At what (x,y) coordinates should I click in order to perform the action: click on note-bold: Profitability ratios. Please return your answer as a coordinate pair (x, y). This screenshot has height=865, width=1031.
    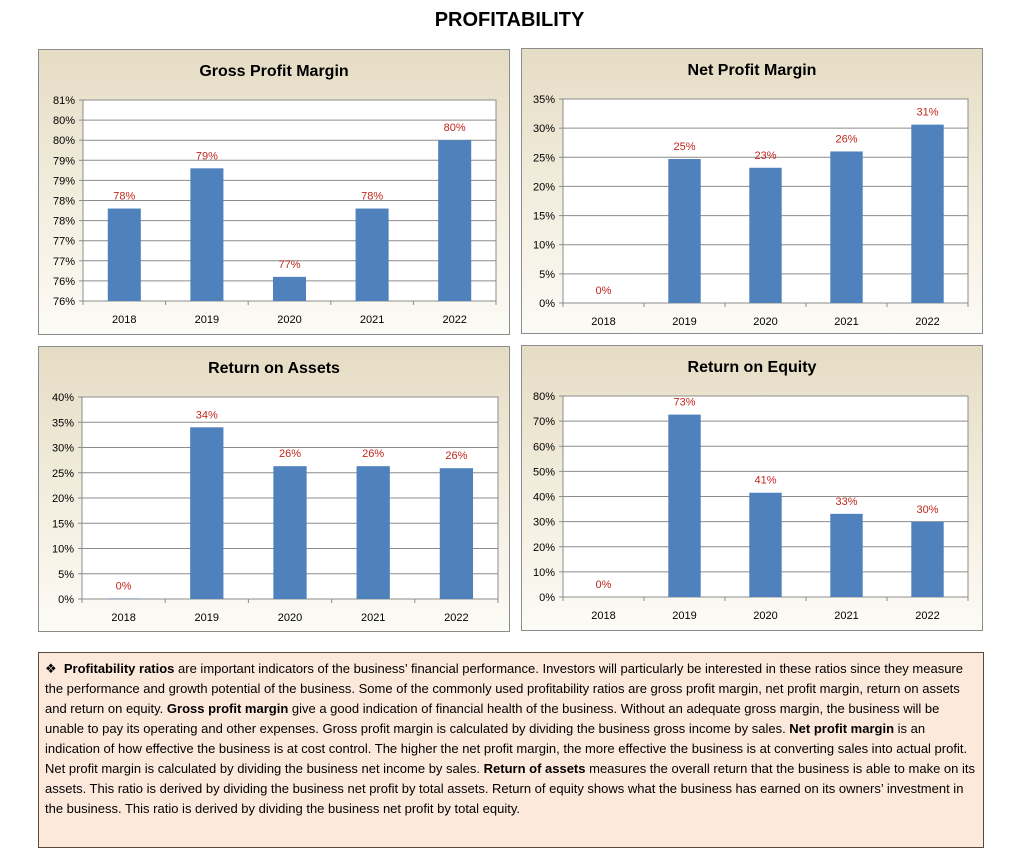
    Looking at the image, I should click on (119, 668).